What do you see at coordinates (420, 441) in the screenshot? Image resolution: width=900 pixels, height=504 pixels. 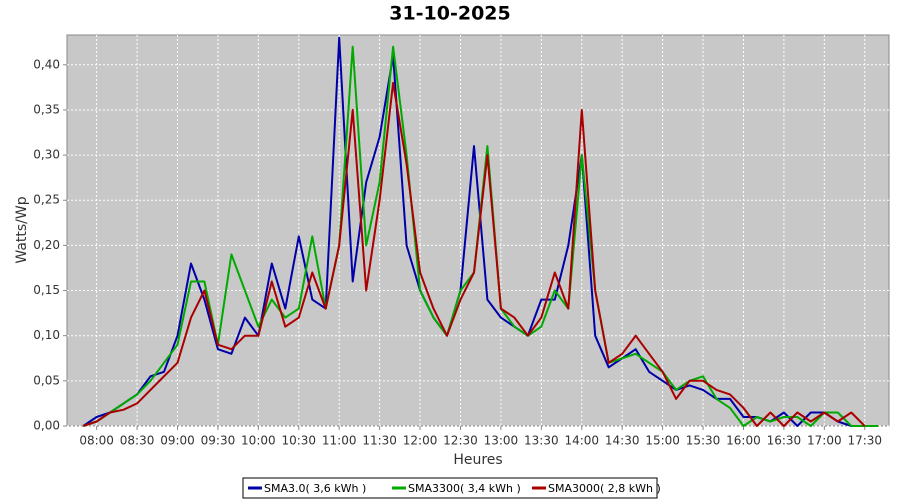 I see `x-tick-label: 12:00` at bounding box center [420, 441].